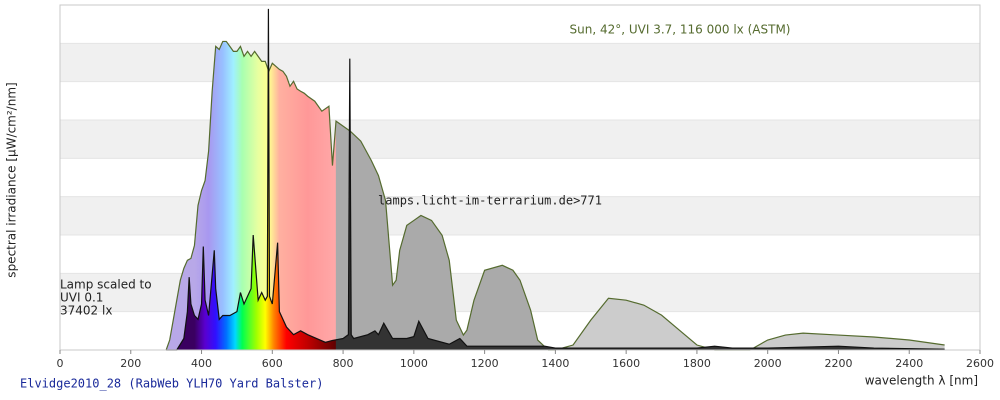 This screenshot has width=1000, height=400. What do you see at coordinates (81, 298) in the screenshot?
I see `series-label: UVI 0.1` at bounding box center [81, 298].